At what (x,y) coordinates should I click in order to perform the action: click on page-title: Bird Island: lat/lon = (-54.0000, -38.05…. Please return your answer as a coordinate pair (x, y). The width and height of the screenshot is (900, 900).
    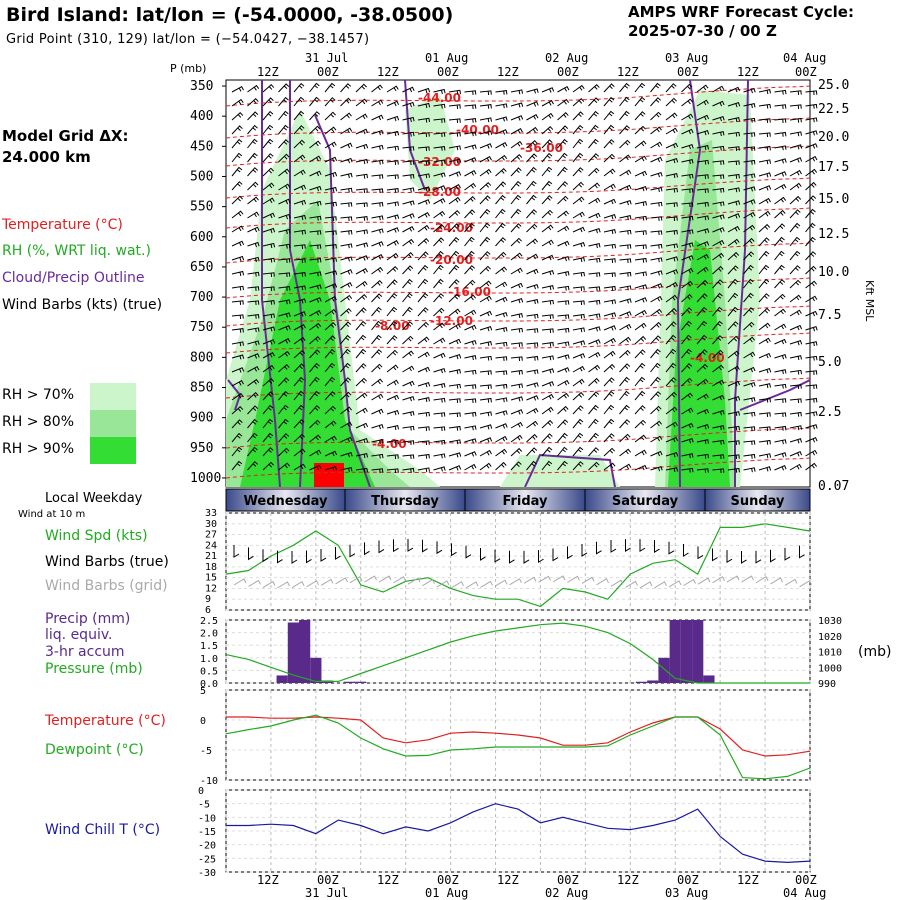
    Looking at the image, I should click on (230, 15).